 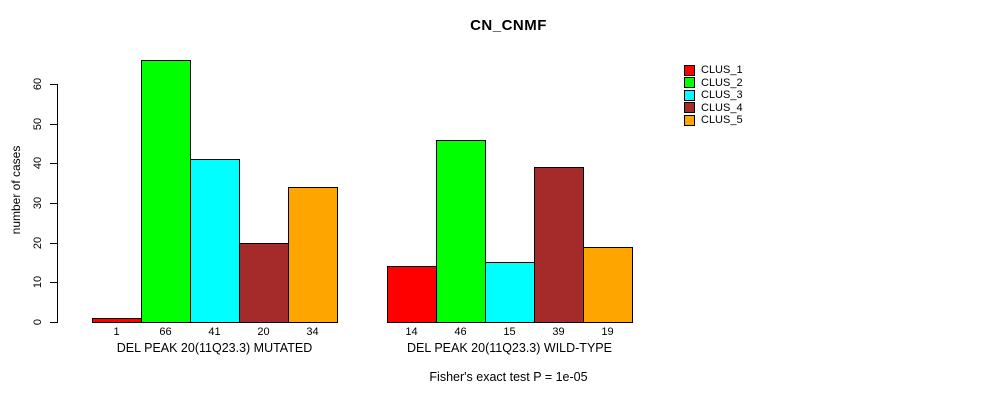 I want to click on bar-clus_1-group1, so click(x=117, y=320).